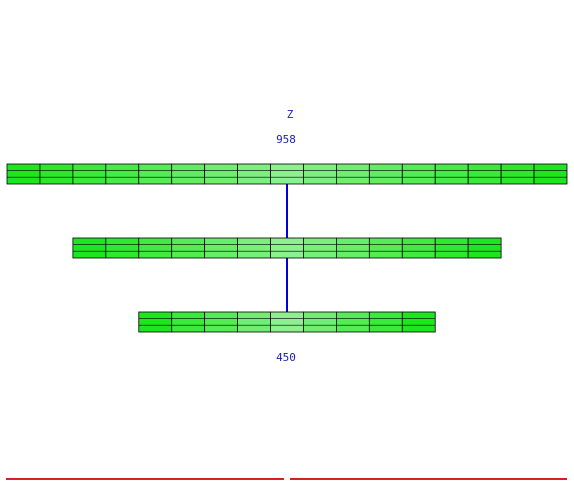 This screenshot has width=574, height=497. I want to click on axis-label: Z, so click(290, 114).